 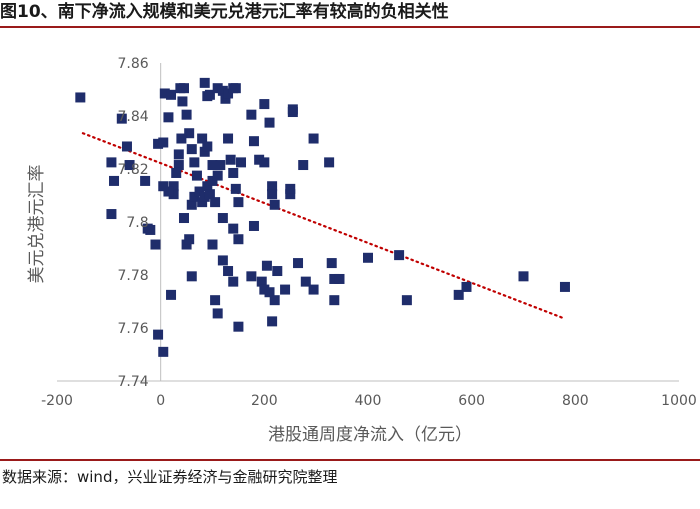 What do you see at coordinates (471, 401) in the screenshot?
I see `x-tick-label: 600` at bounding box center [471, 401].